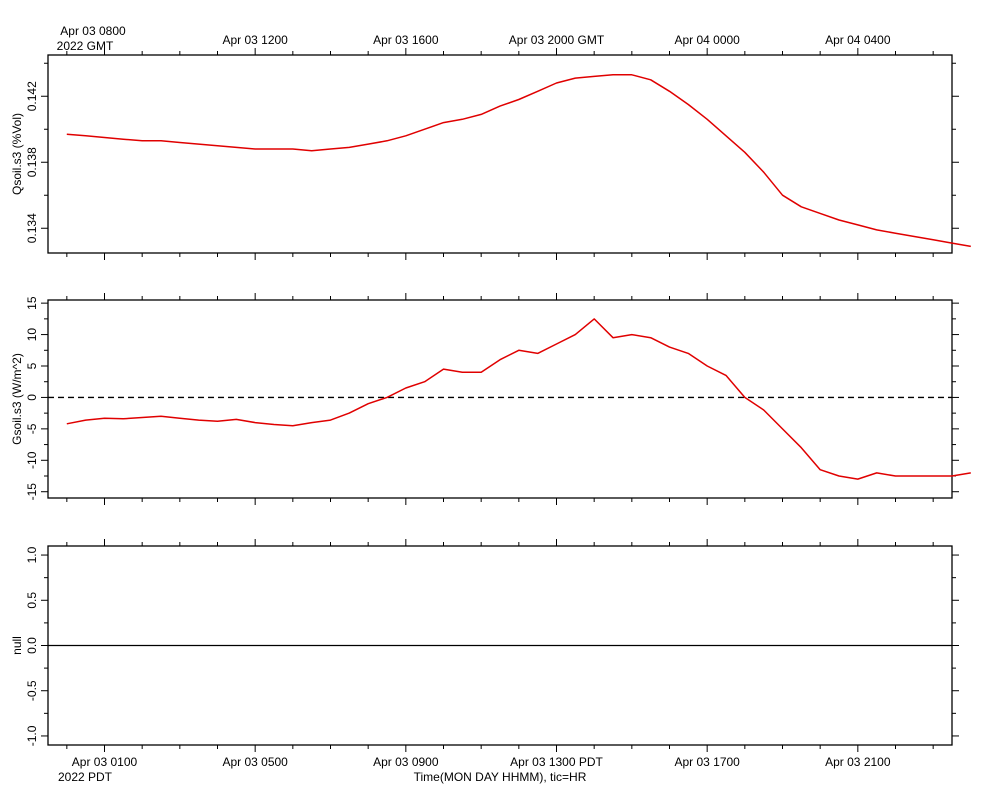  Describe the element at coordinates (32, 365) in the screenshot. I see `y-tick-label: 5` at that location.